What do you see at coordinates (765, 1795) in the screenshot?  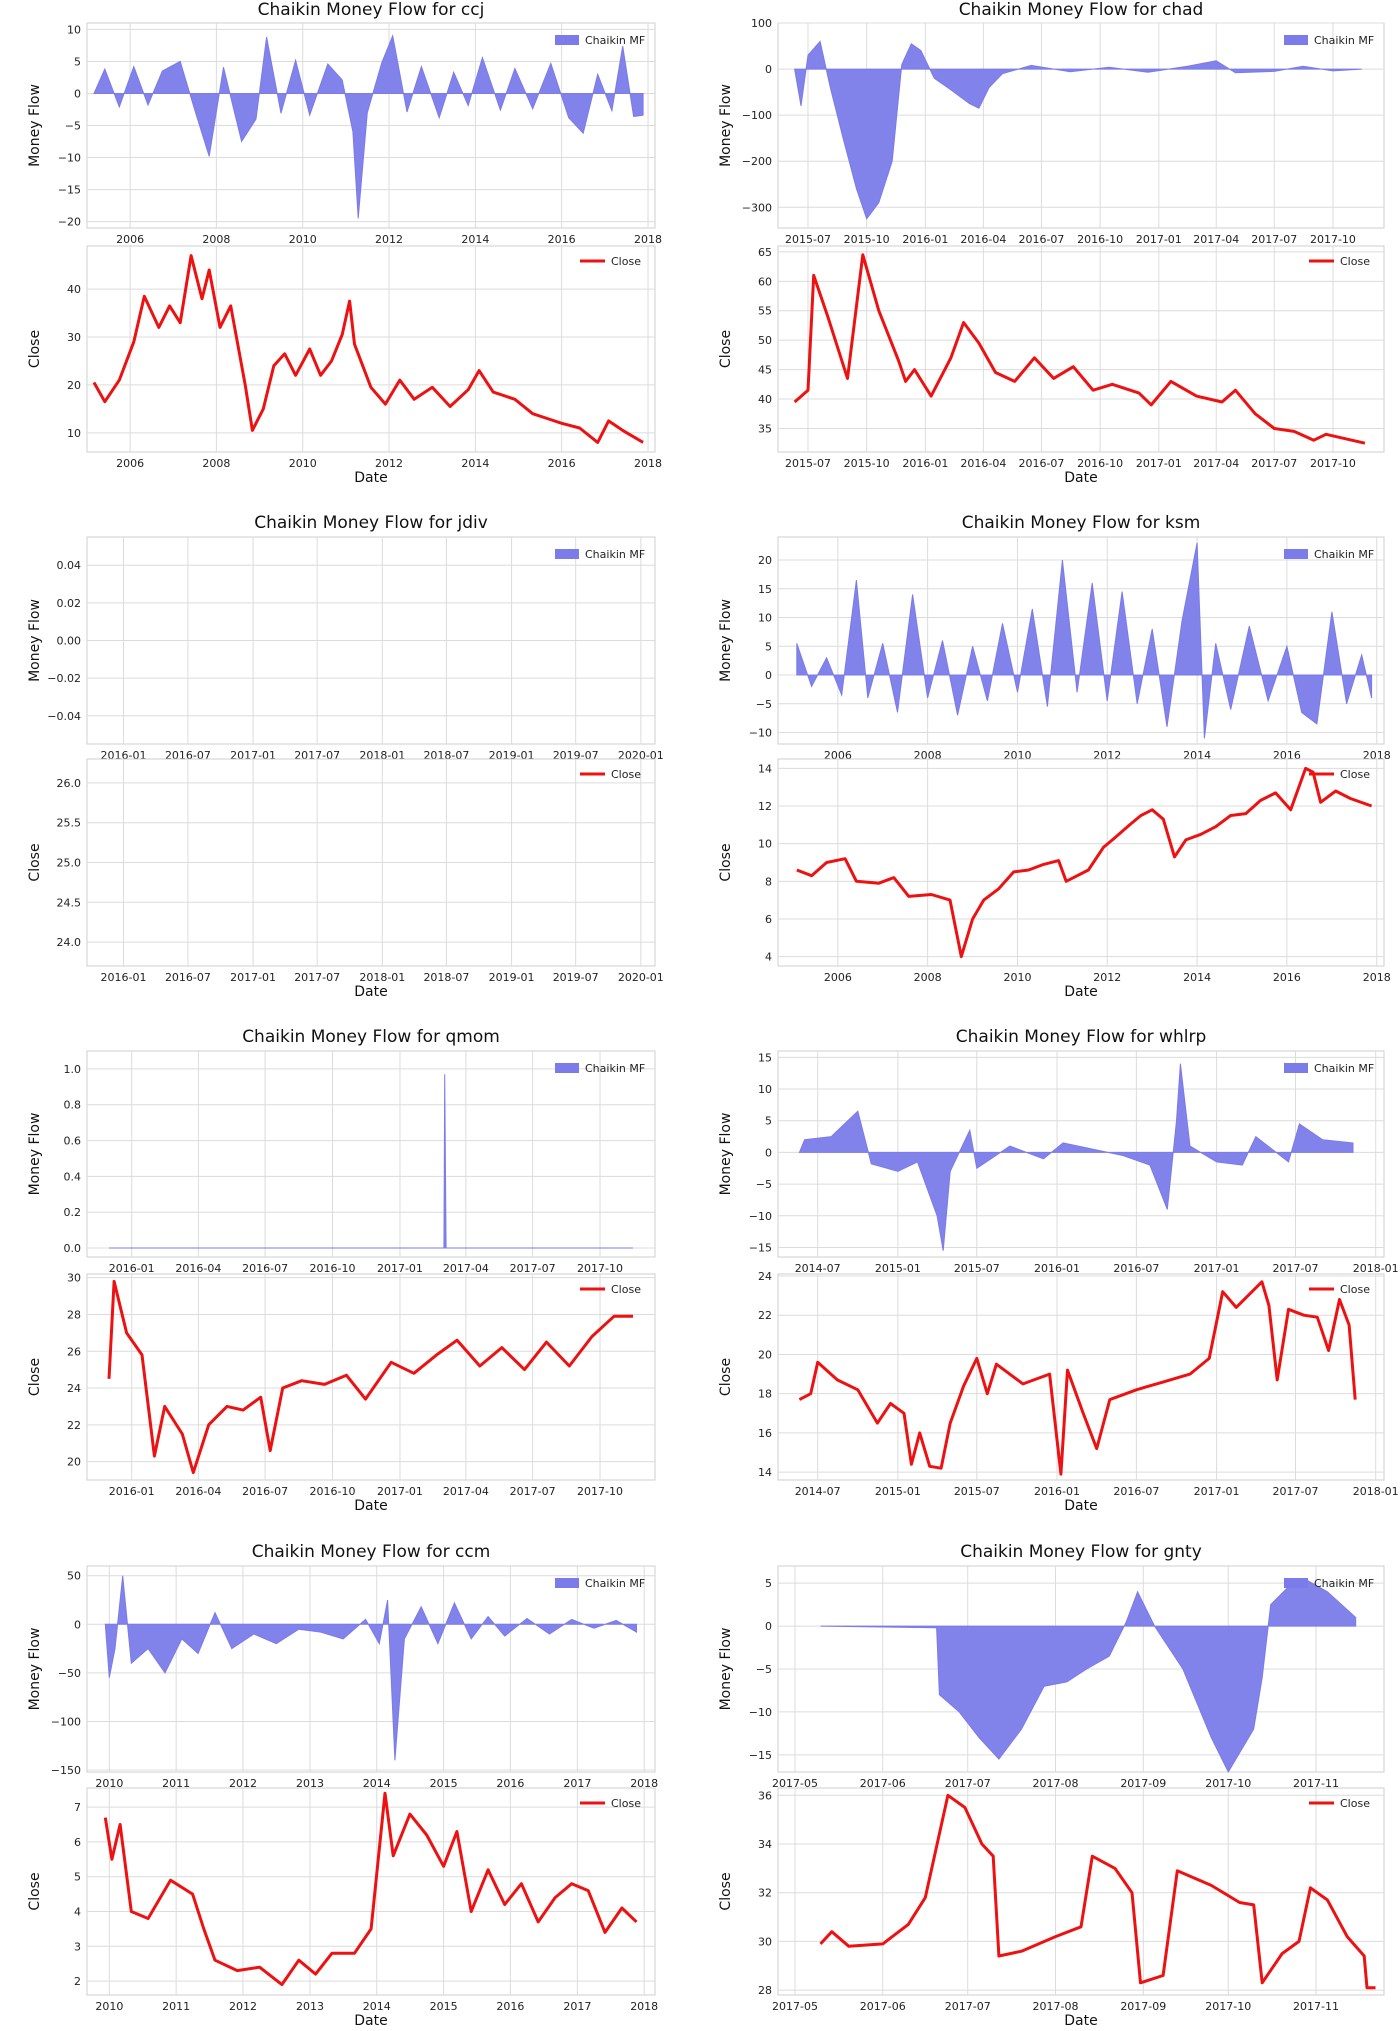 I see `y-tick-label: 36` at bounding box center [765, 1795].